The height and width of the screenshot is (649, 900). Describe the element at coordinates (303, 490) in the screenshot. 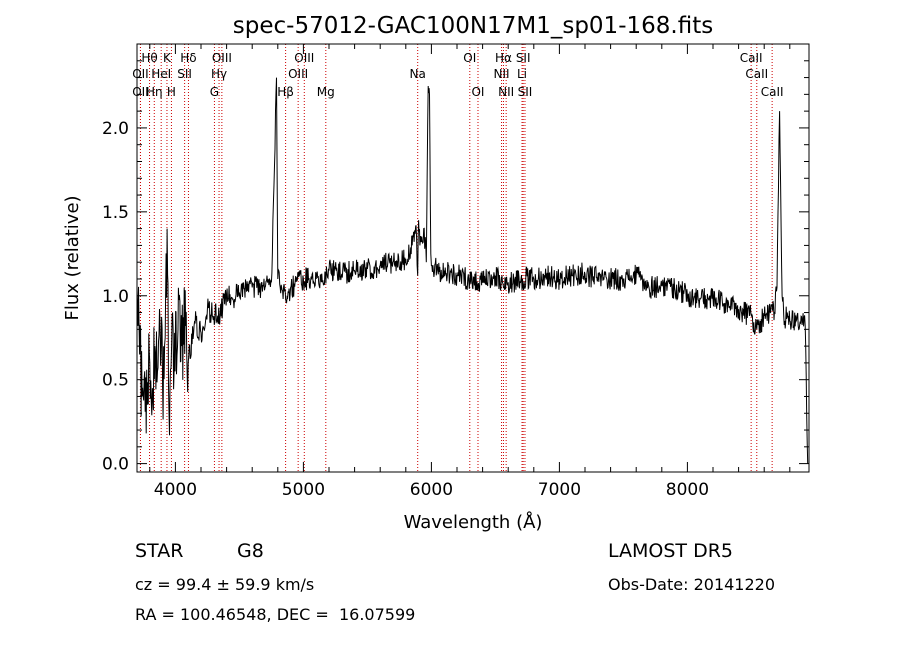

I see `x-tick-label: 5000` at that location.